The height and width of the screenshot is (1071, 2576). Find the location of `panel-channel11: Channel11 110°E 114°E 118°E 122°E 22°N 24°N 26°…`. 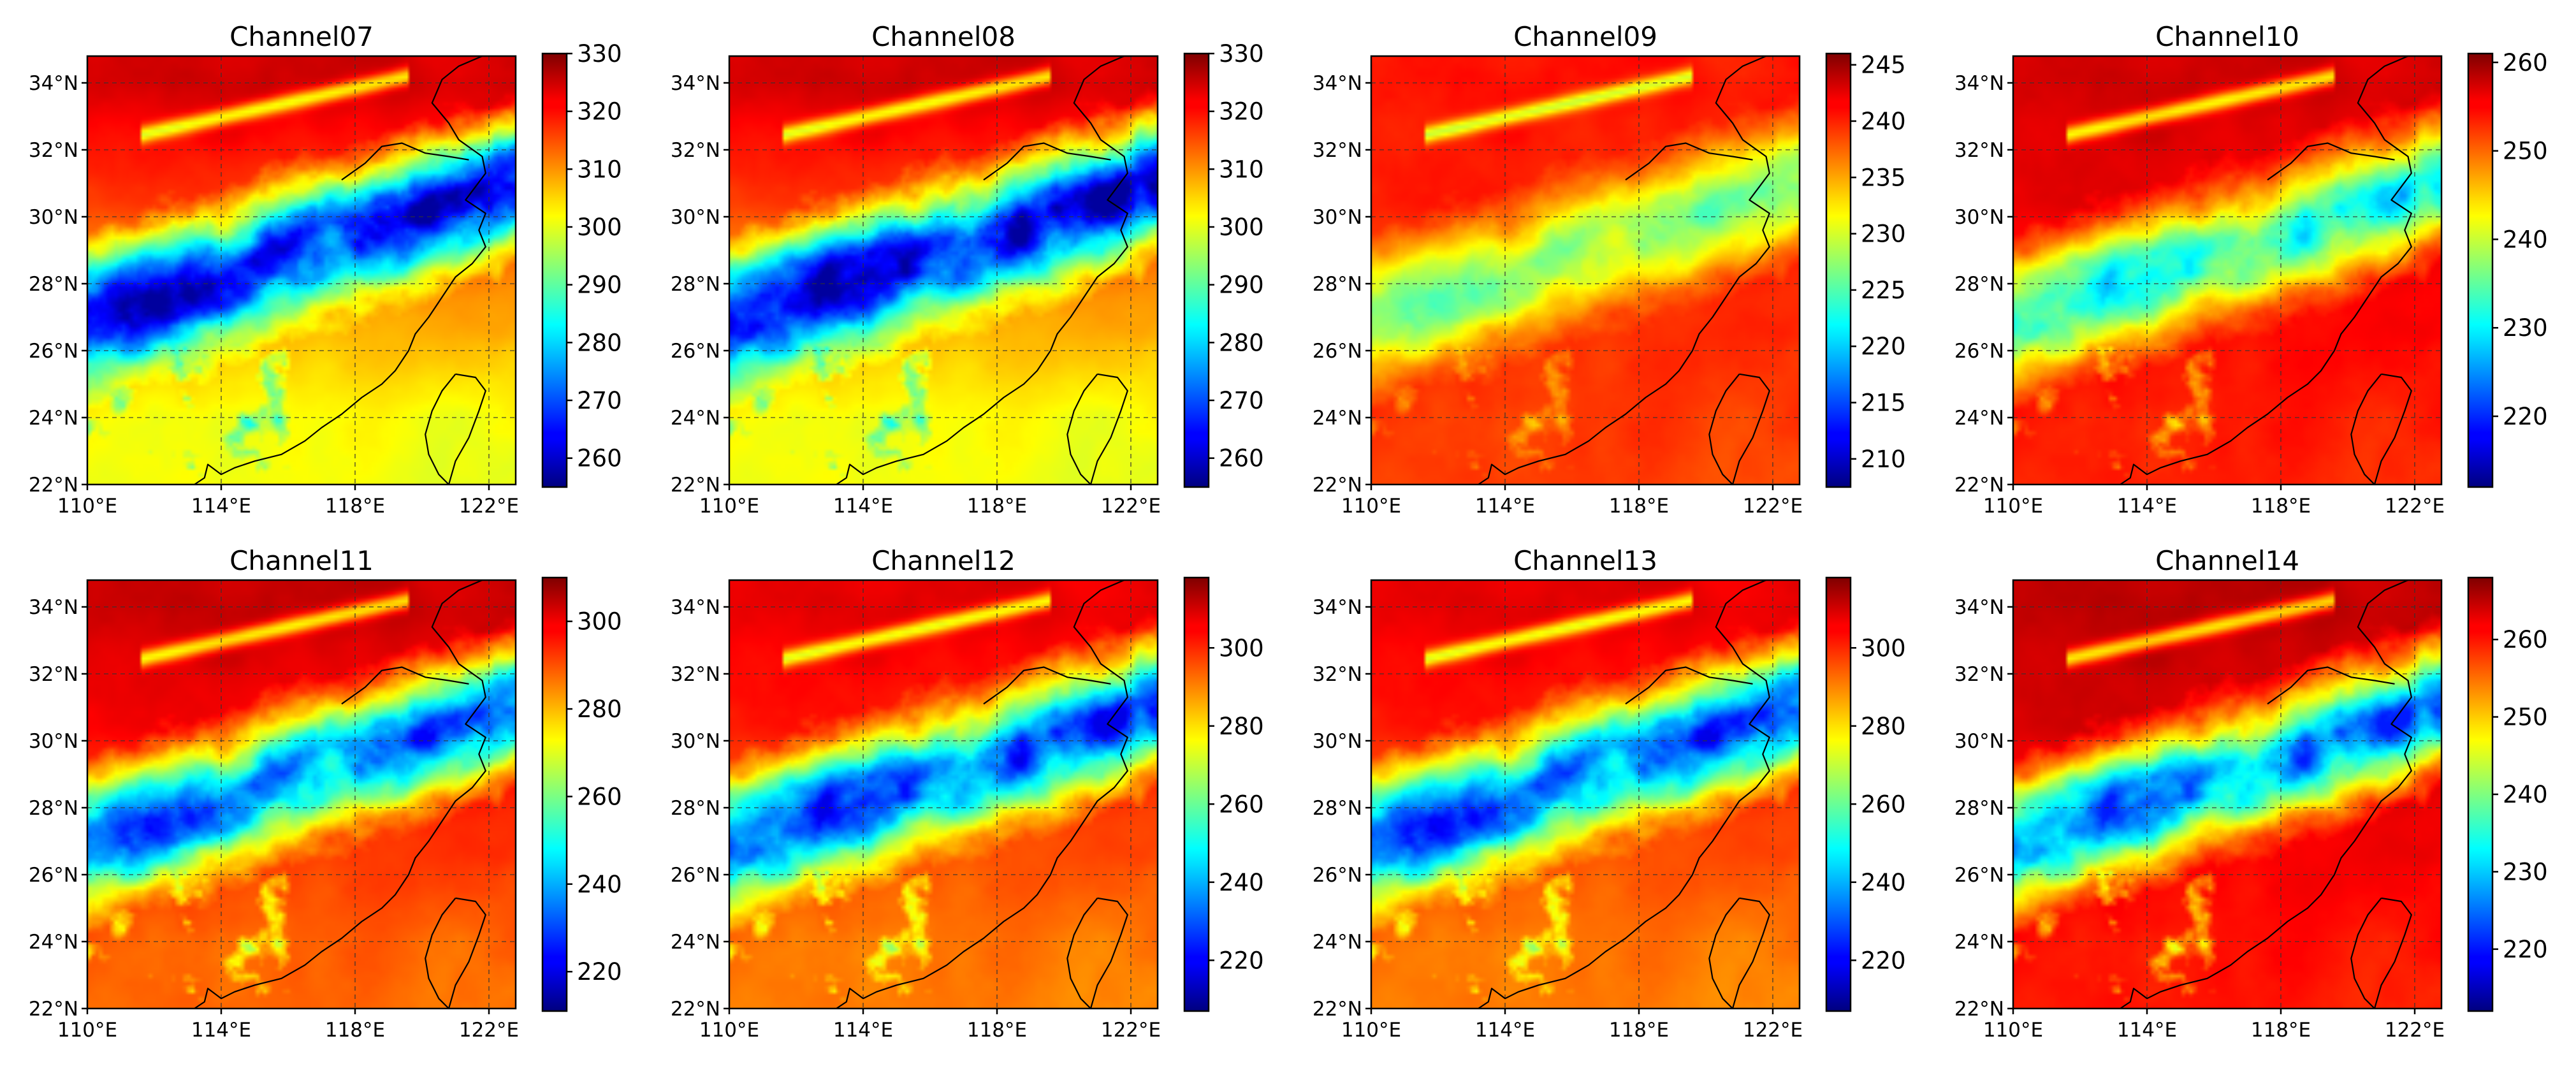

panel-channel11: Channel11 110°E 114°E 118°E 122°E 22°N 24°N 26°… is located at coordinates (325, 793).